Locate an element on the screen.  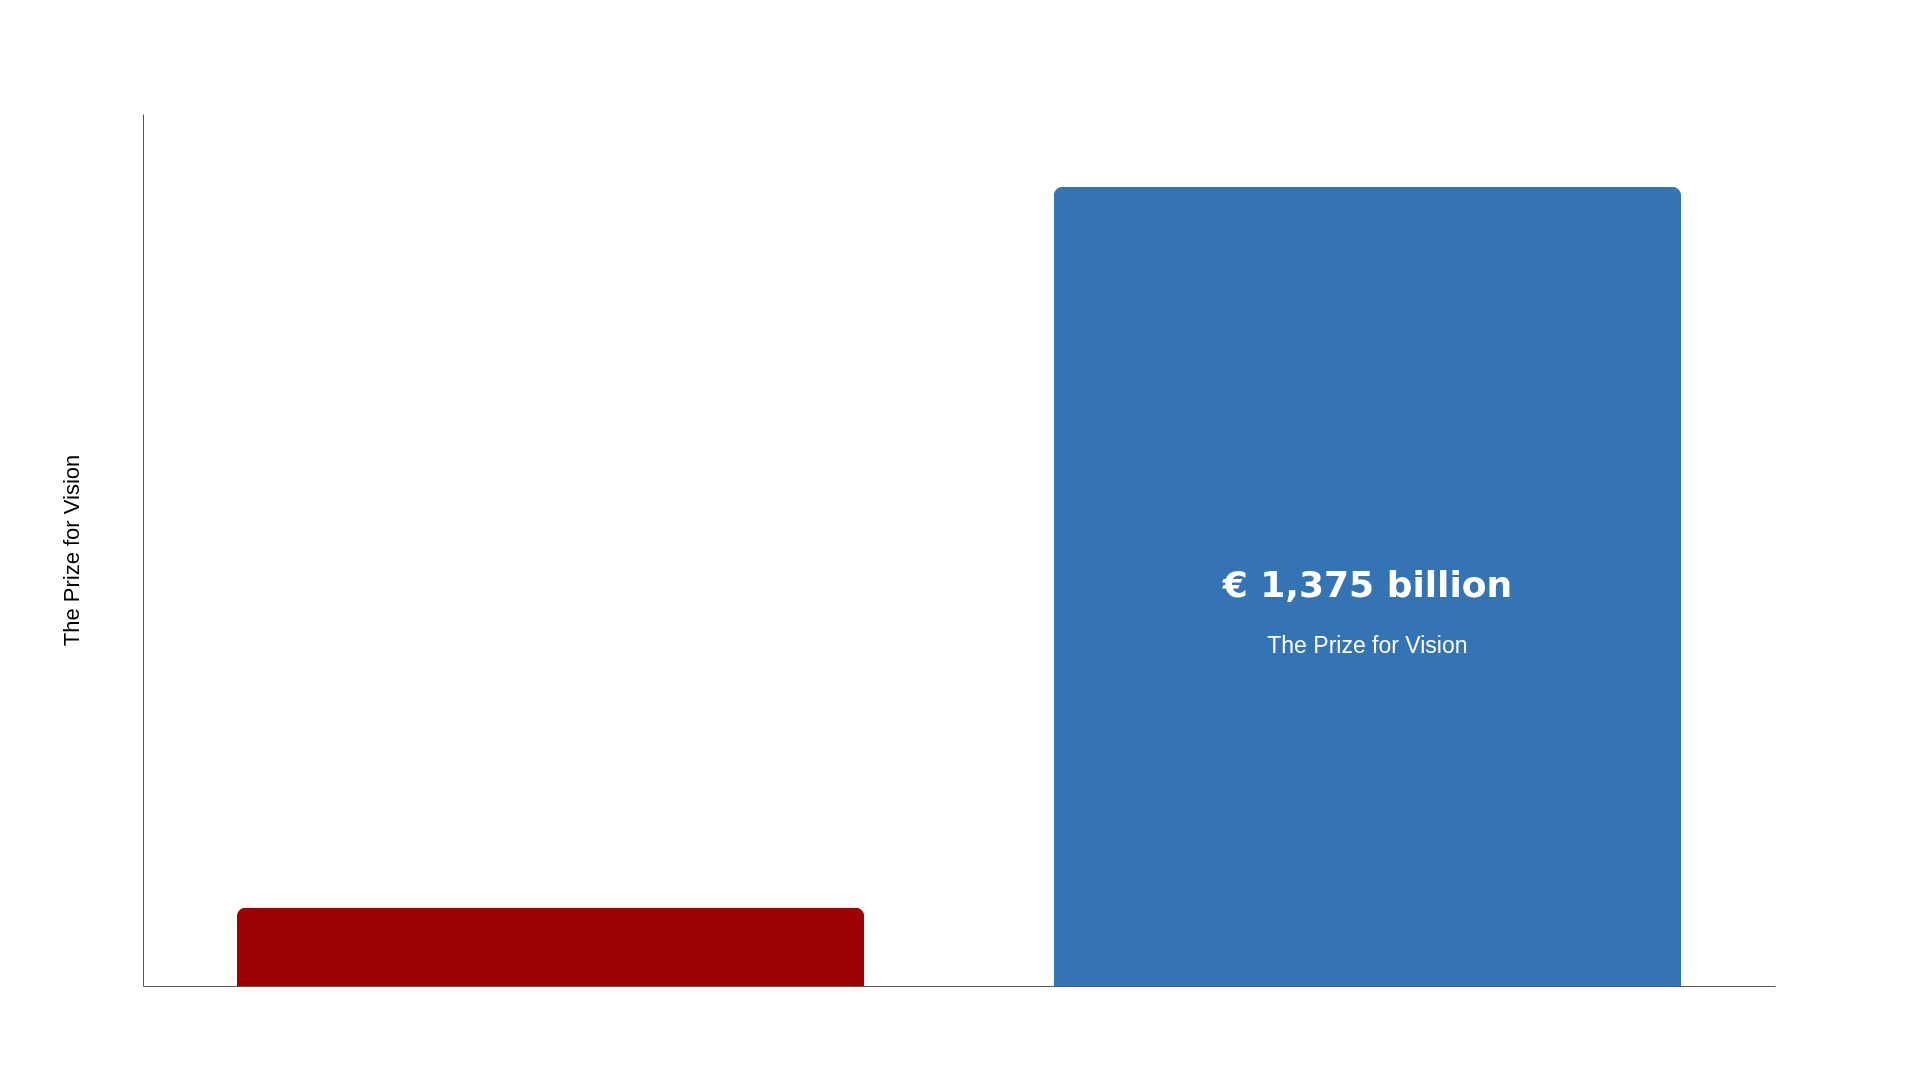
annotation: The Prize for Vision is located at coordinates (1367, 645).